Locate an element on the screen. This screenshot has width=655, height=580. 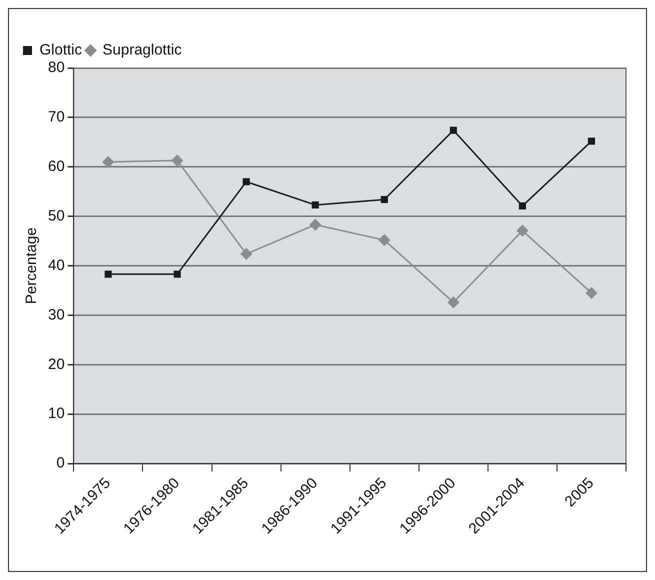
legend-label: Glottic is located at coordinates (61, 50).